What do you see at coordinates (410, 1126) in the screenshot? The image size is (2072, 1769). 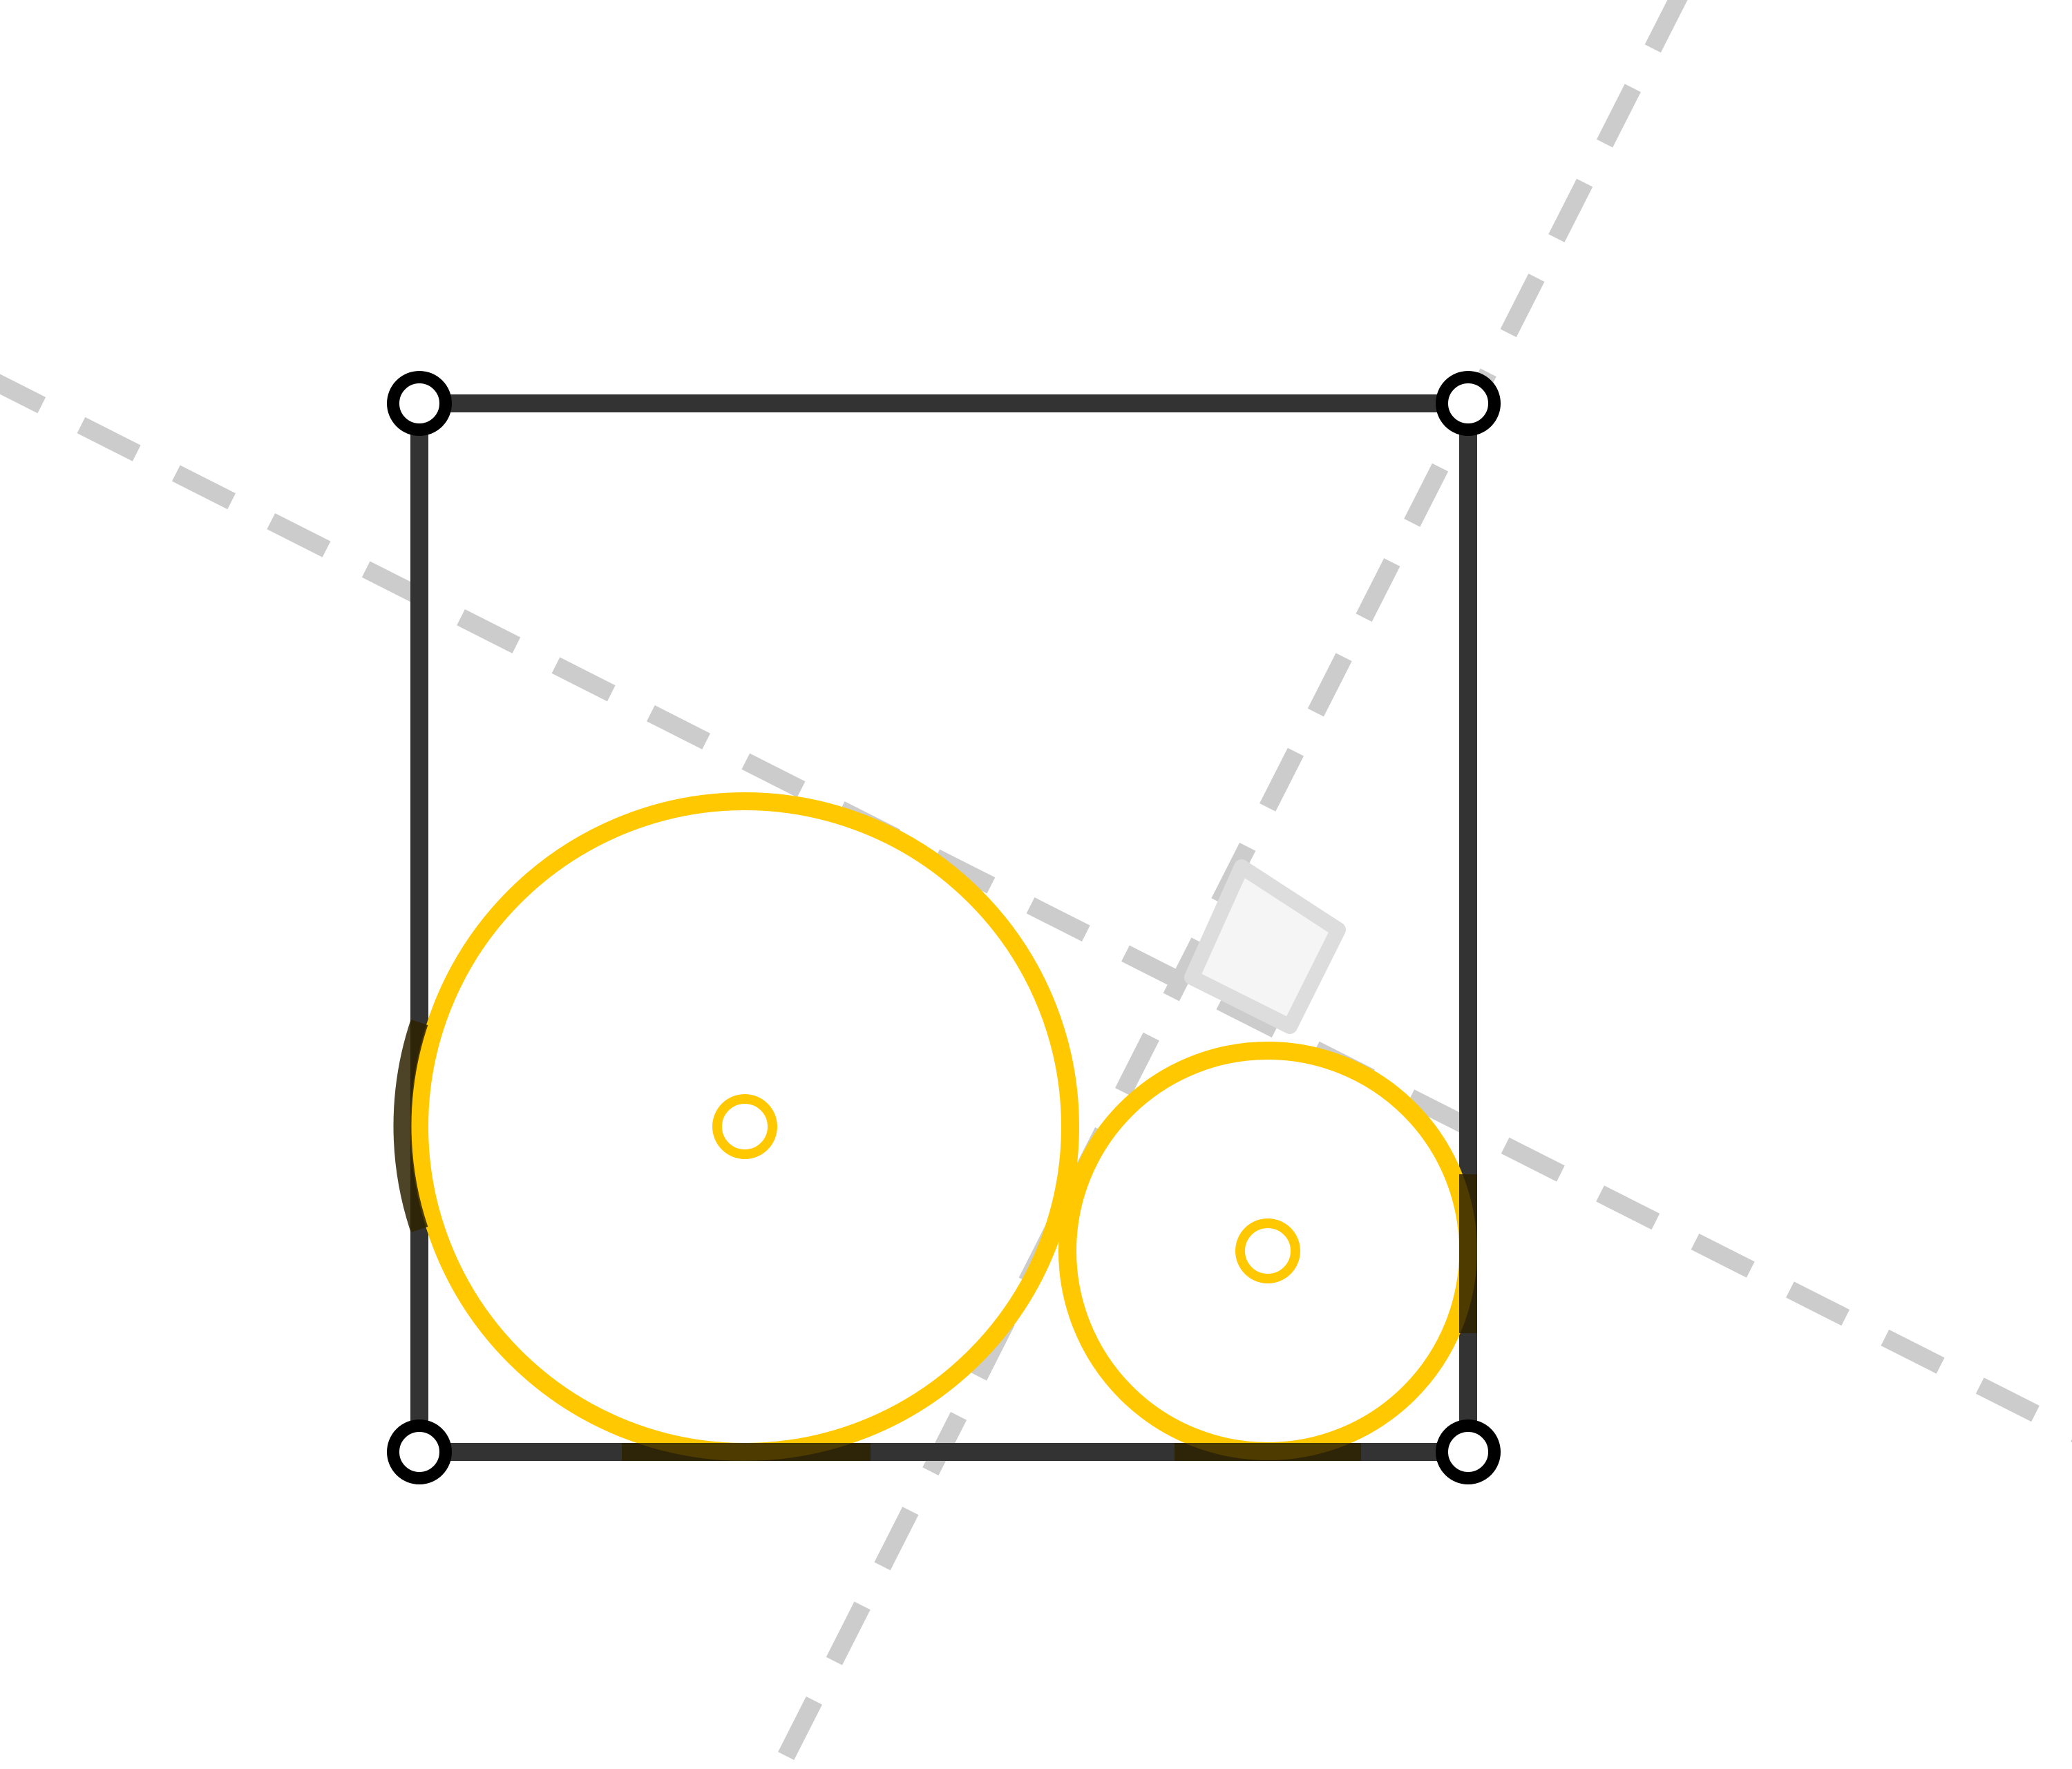 I see `large-circle-left-tangent-shade` at bounding box center [410, 1126].